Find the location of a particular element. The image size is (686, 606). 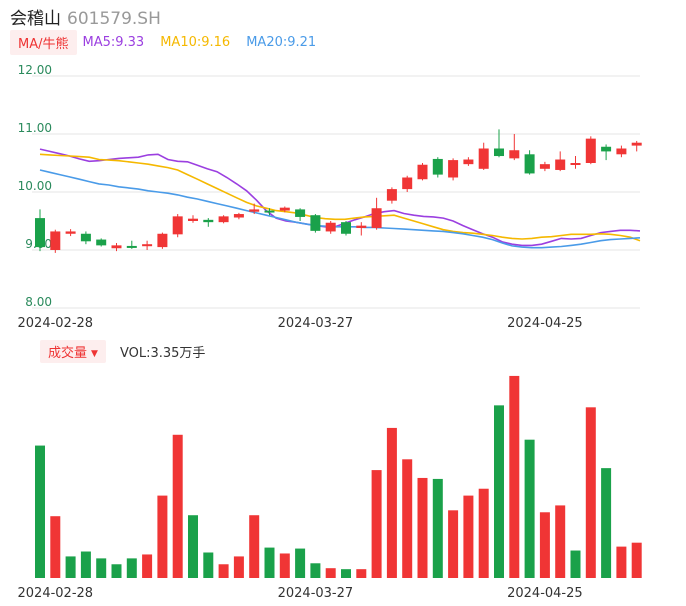

volume-x-axis: 2024-02-28 2024-03-27 2024-04-25 is located at coordinates (300, 593).